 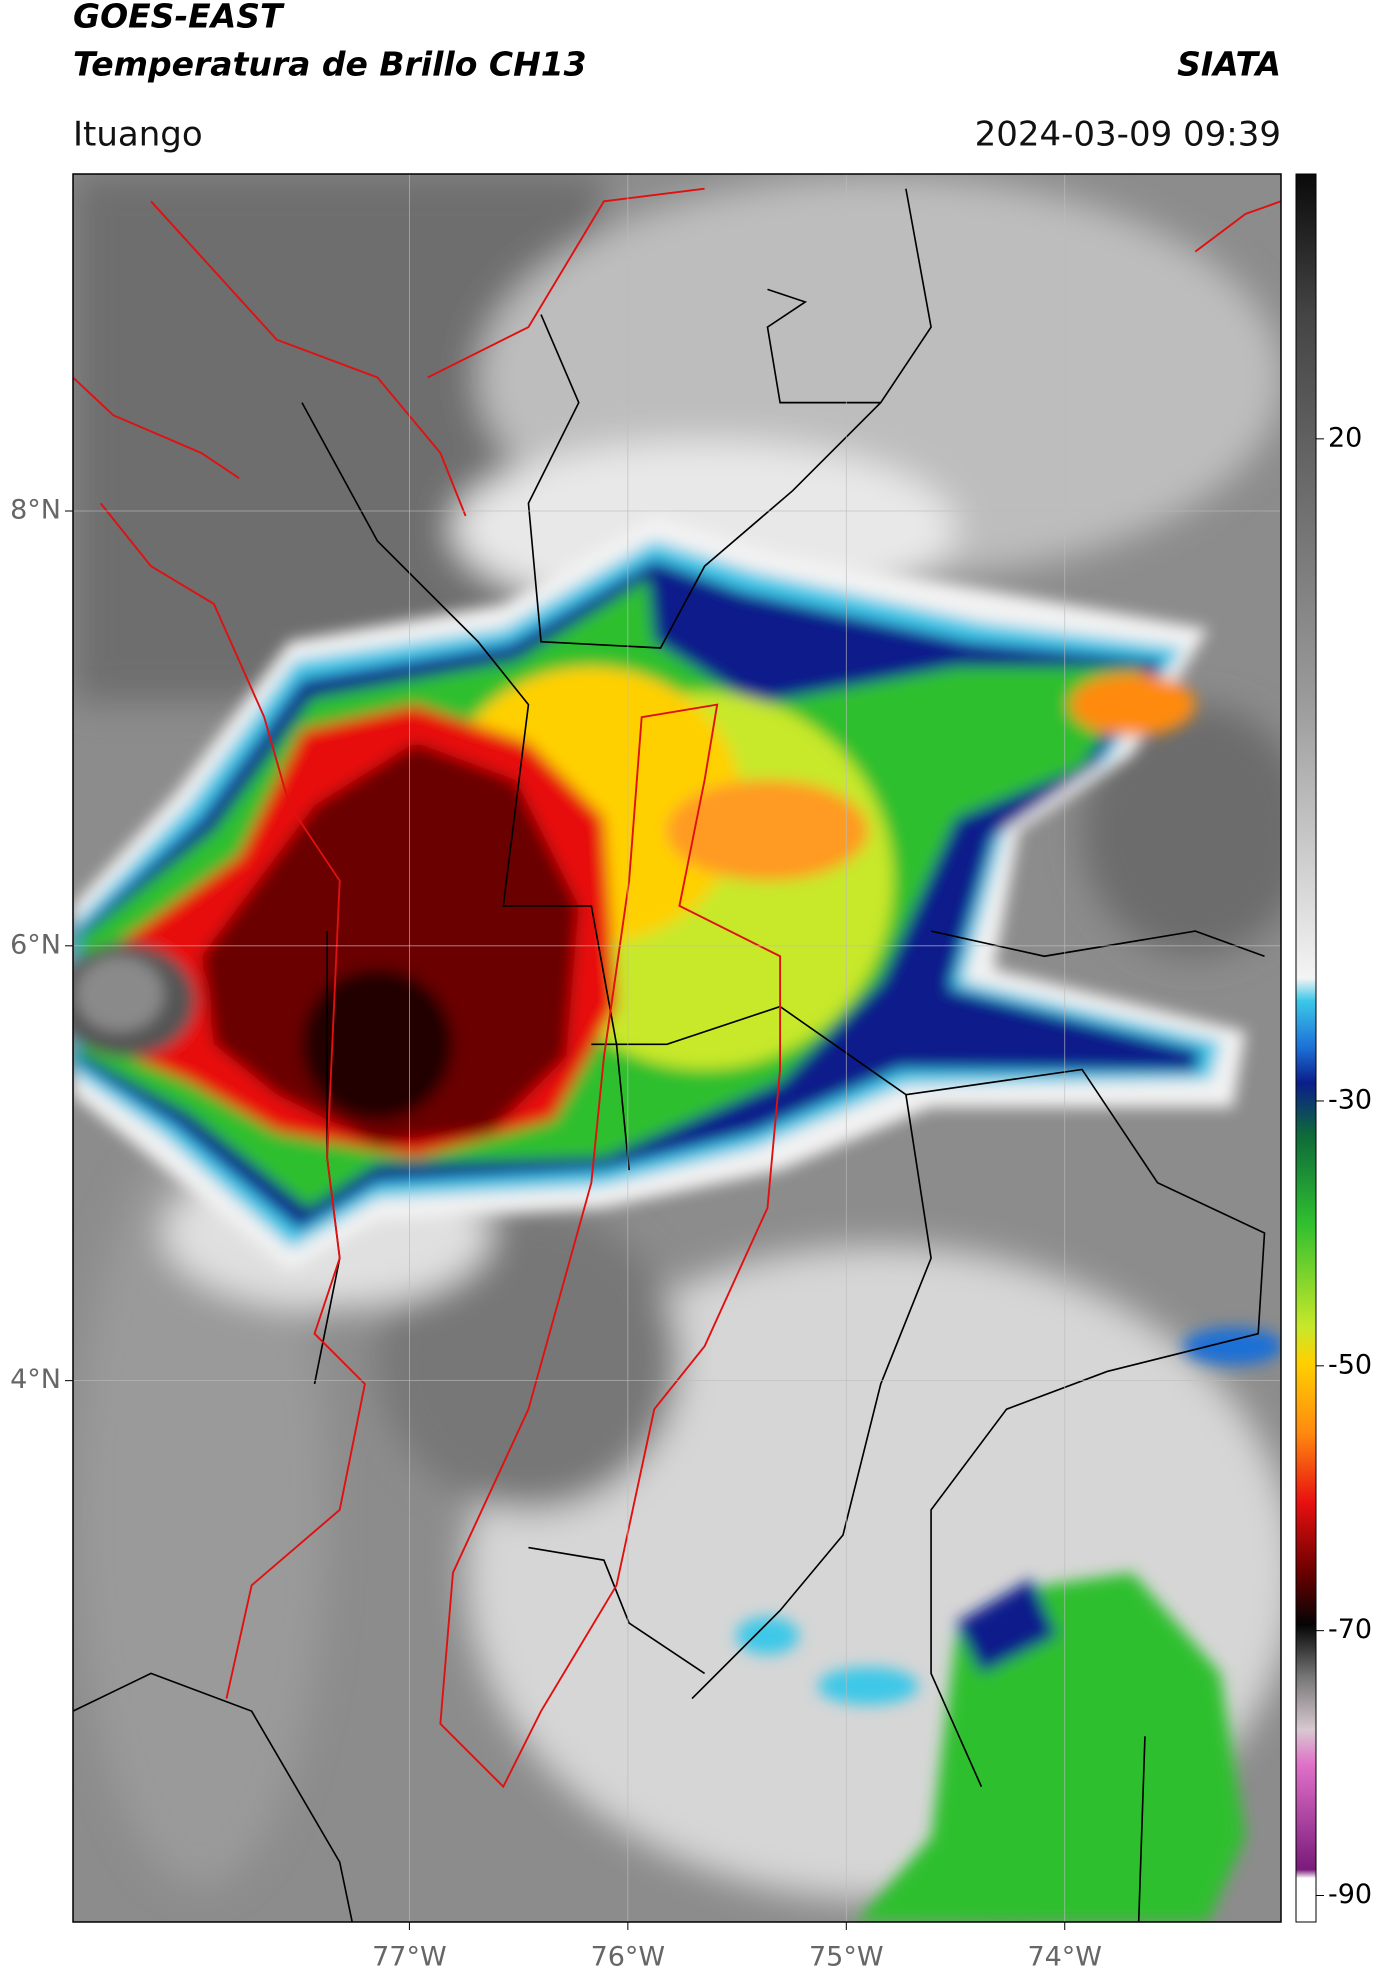 What do you see at coordinates (35, 944) in the screenshot?
I see `y-tick-label: 6°N` at bounding box center [35, 944].